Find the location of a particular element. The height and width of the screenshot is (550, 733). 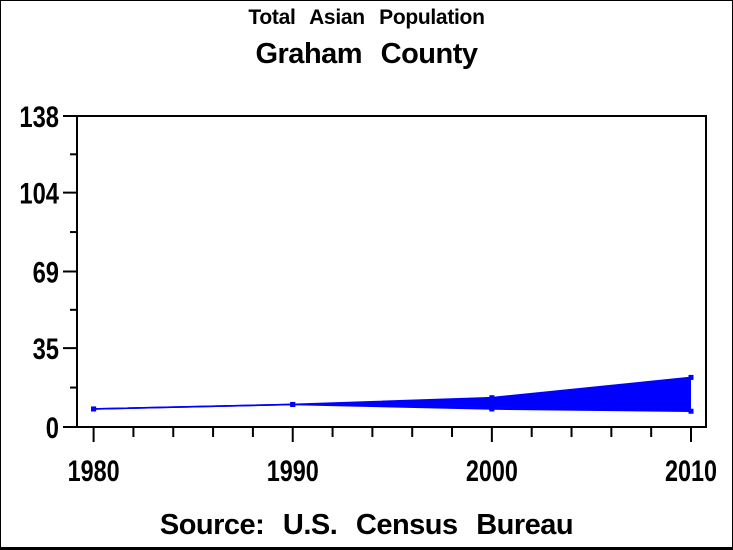

y-tick-label: 35 is located at coordinates (46, 349).